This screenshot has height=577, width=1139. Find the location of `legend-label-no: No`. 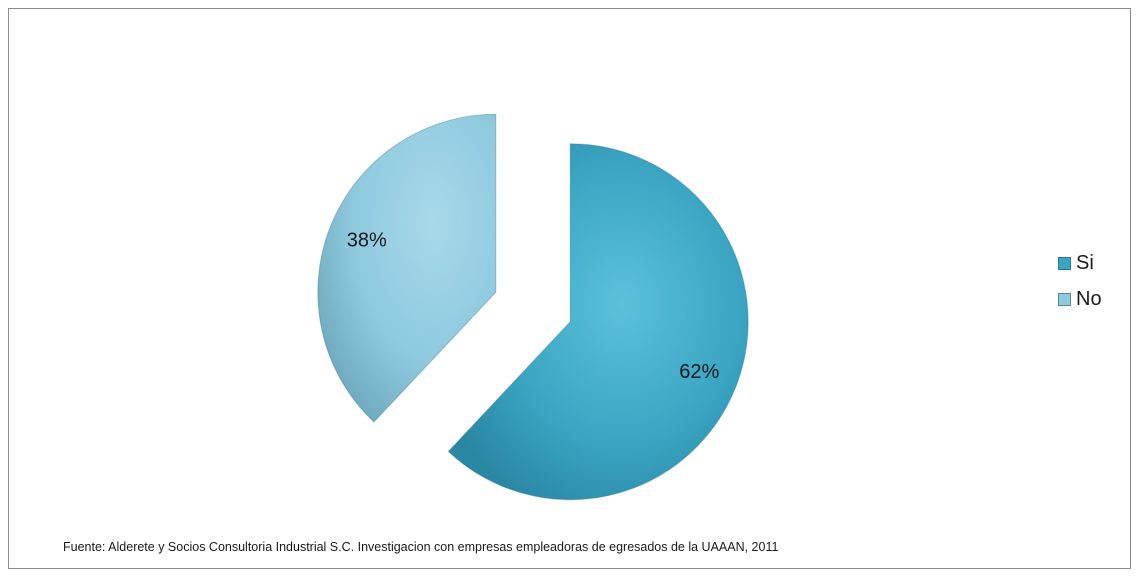

legend-label-no: No is located at coordinates (1089, 299).